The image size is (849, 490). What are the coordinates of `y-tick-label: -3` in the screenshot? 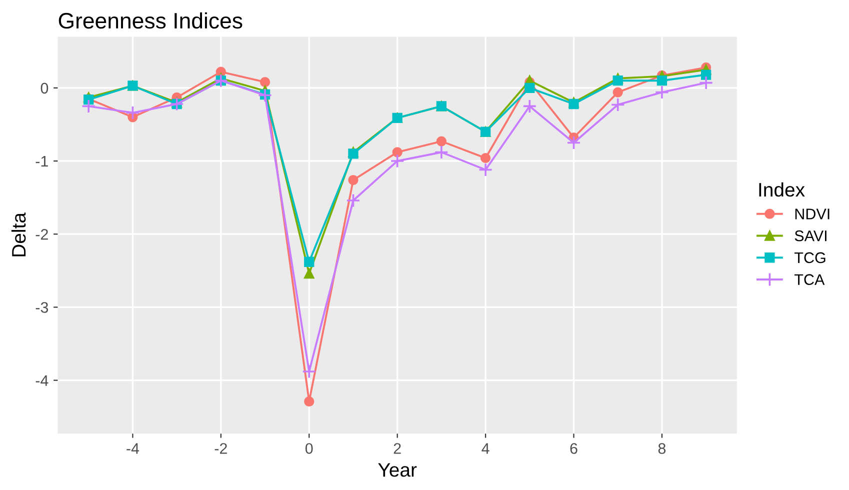 It's located at (42, 307).